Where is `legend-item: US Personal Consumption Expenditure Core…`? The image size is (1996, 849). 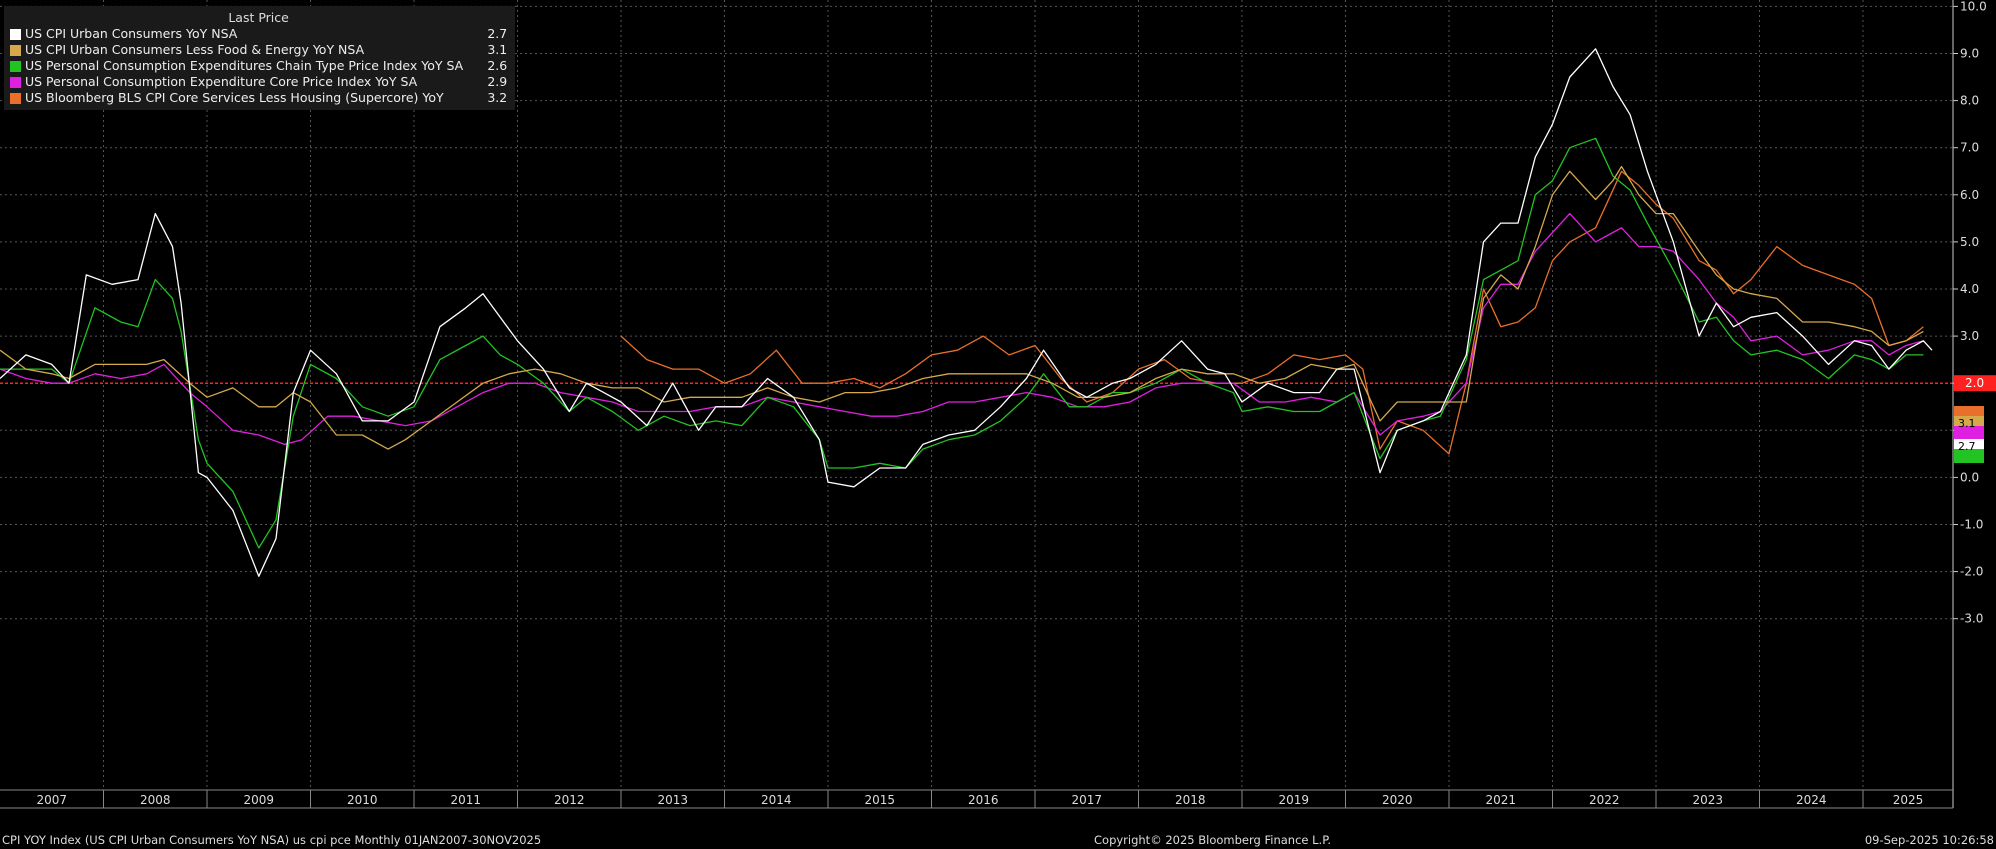
legend-item: US Personal Consumption Expenditure Core… is located at coordinates (258, 82).